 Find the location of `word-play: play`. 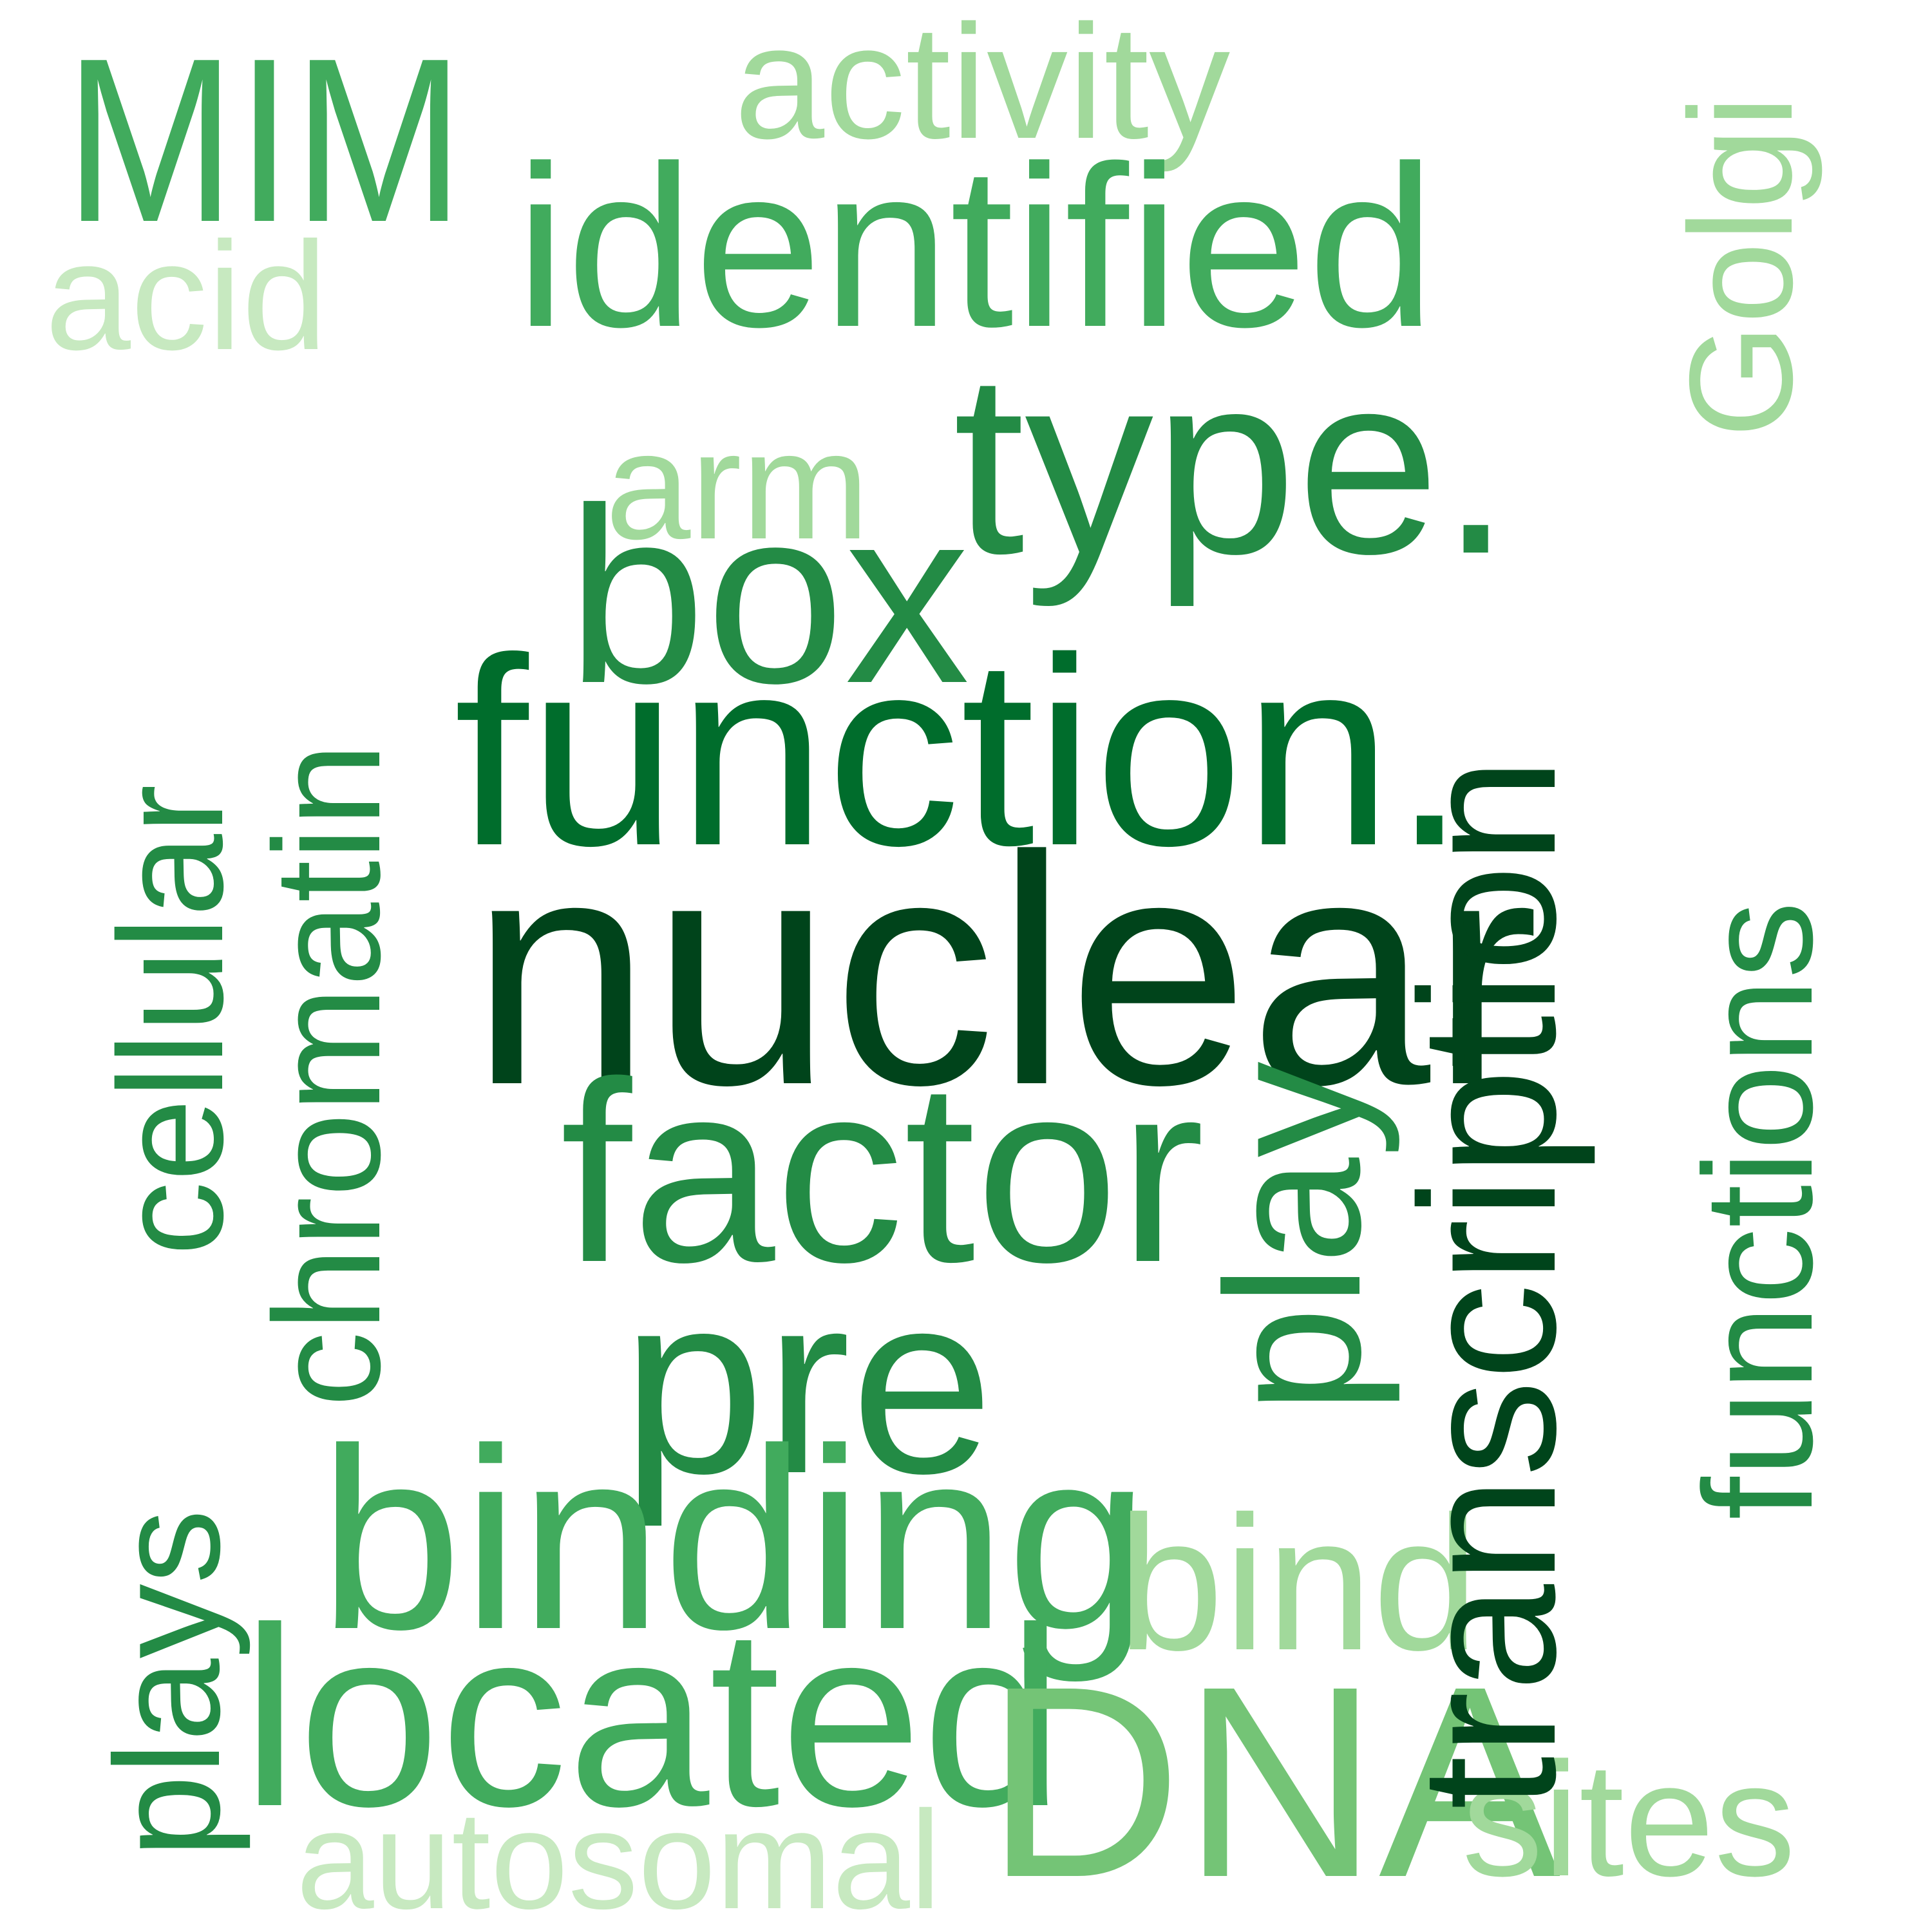

word-play: play is located at coordinates (1293, 1237).